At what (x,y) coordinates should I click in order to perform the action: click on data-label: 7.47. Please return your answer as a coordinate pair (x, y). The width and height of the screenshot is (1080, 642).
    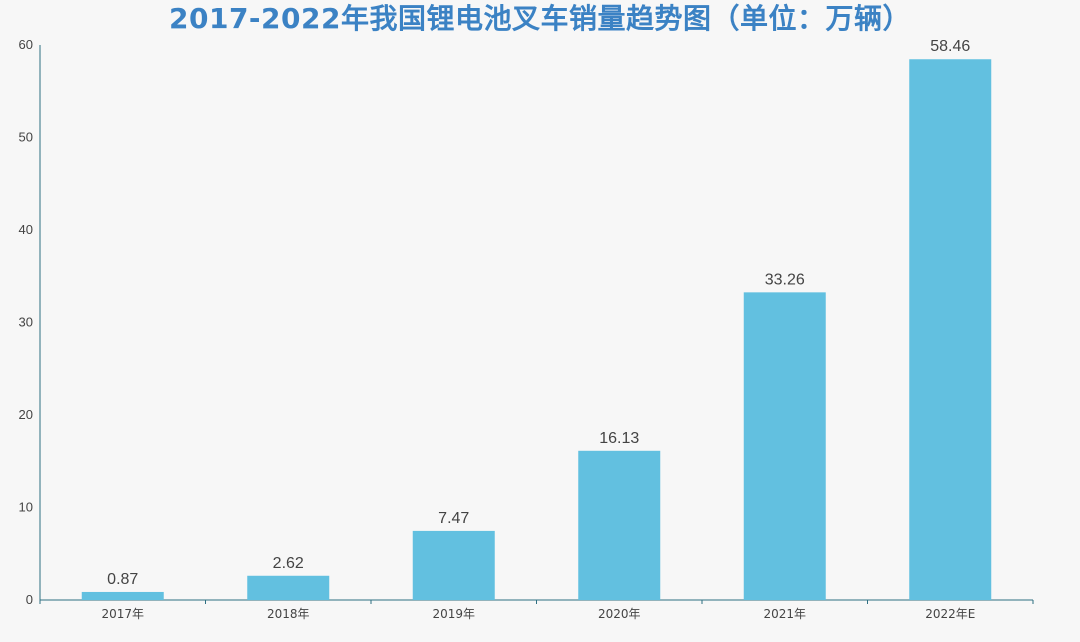
    Looking at the image, I should click on (453, 518).